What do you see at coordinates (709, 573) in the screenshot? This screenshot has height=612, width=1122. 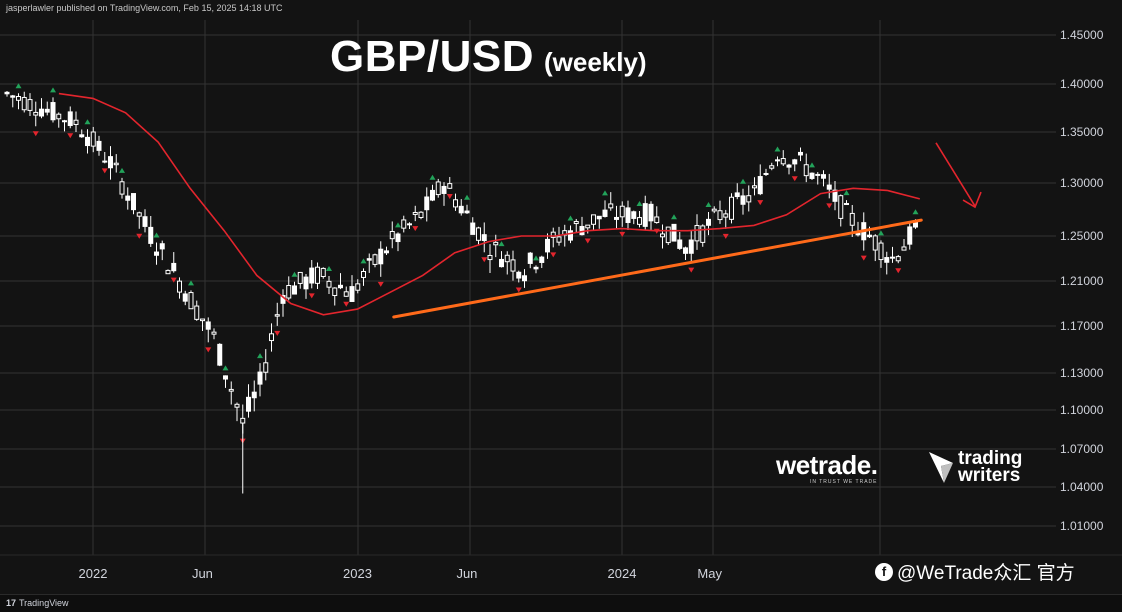 I see `x-tick-label: May` at bounding box center [709, 573].